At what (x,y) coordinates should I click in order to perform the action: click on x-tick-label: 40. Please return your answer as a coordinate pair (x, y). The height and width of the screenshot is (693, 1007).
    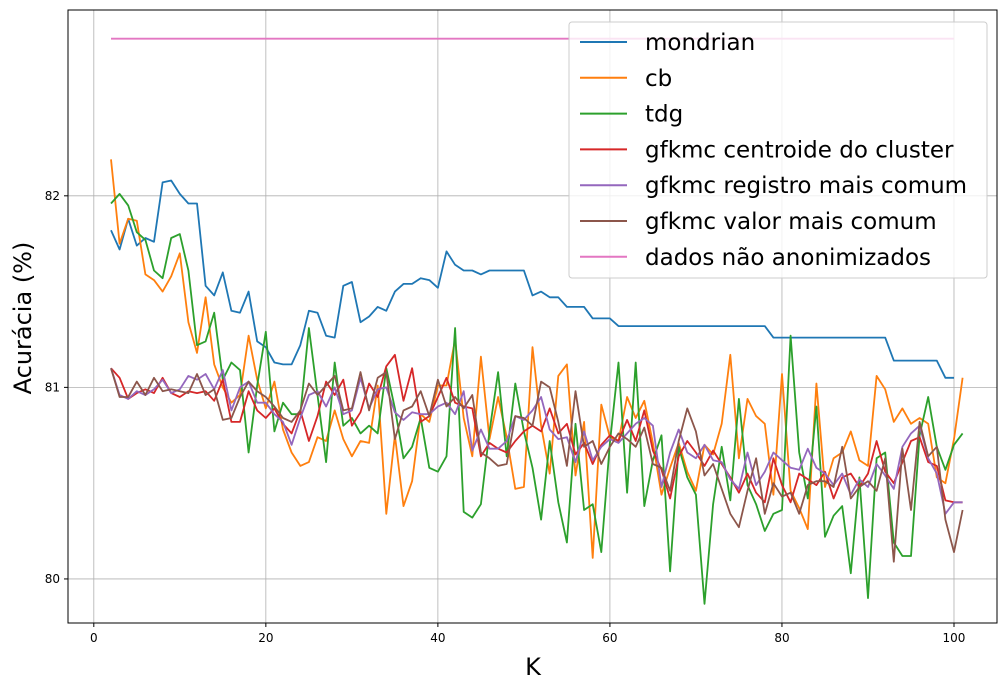
    Looking at the image, I should click on (437, 638).